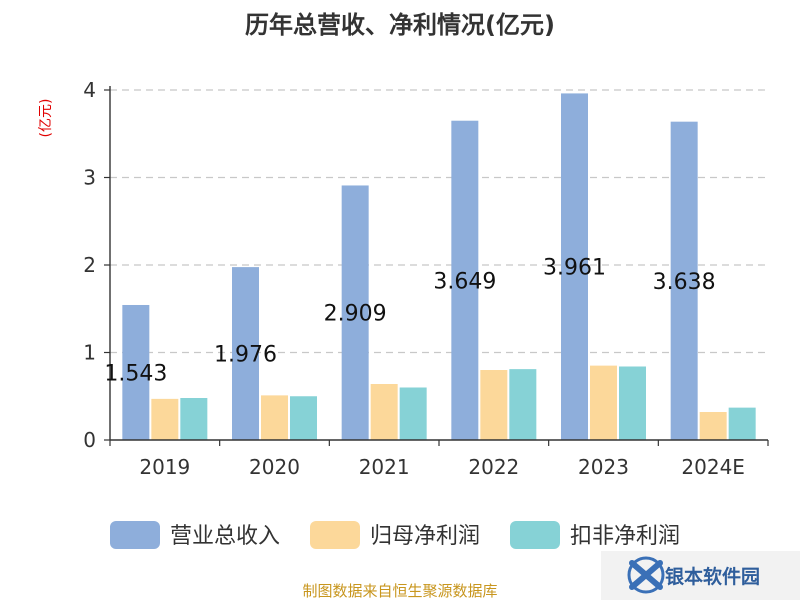  What do you see at coordinates (89, 265) in the screenshot?
I see `y-tick-label: 2` at bounding box center [89, 265].